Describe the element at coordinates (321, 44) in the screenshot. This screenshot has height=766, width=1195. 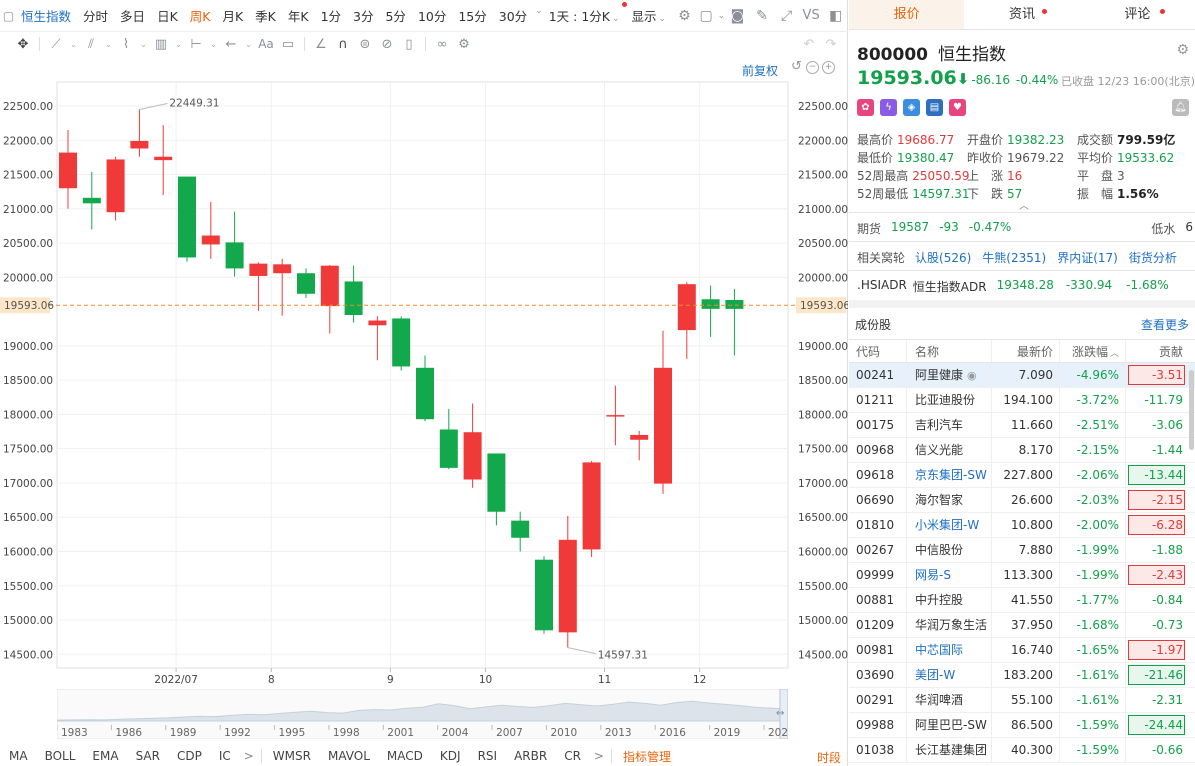
I see `ruler-icon: ∠` at that location.